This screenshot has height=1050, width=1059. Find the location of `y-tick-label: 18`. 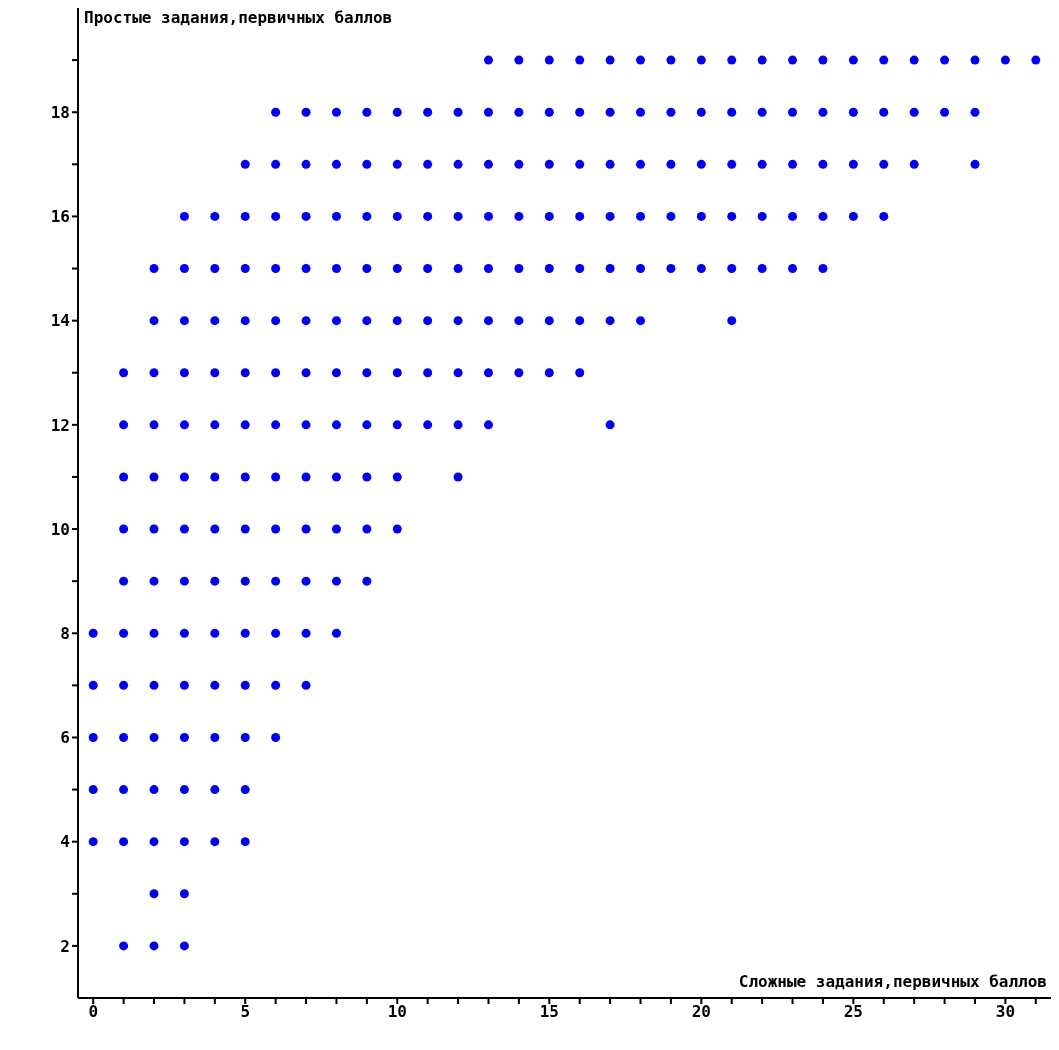

y-tick-label: 18 is located at coordinates (60, 112).